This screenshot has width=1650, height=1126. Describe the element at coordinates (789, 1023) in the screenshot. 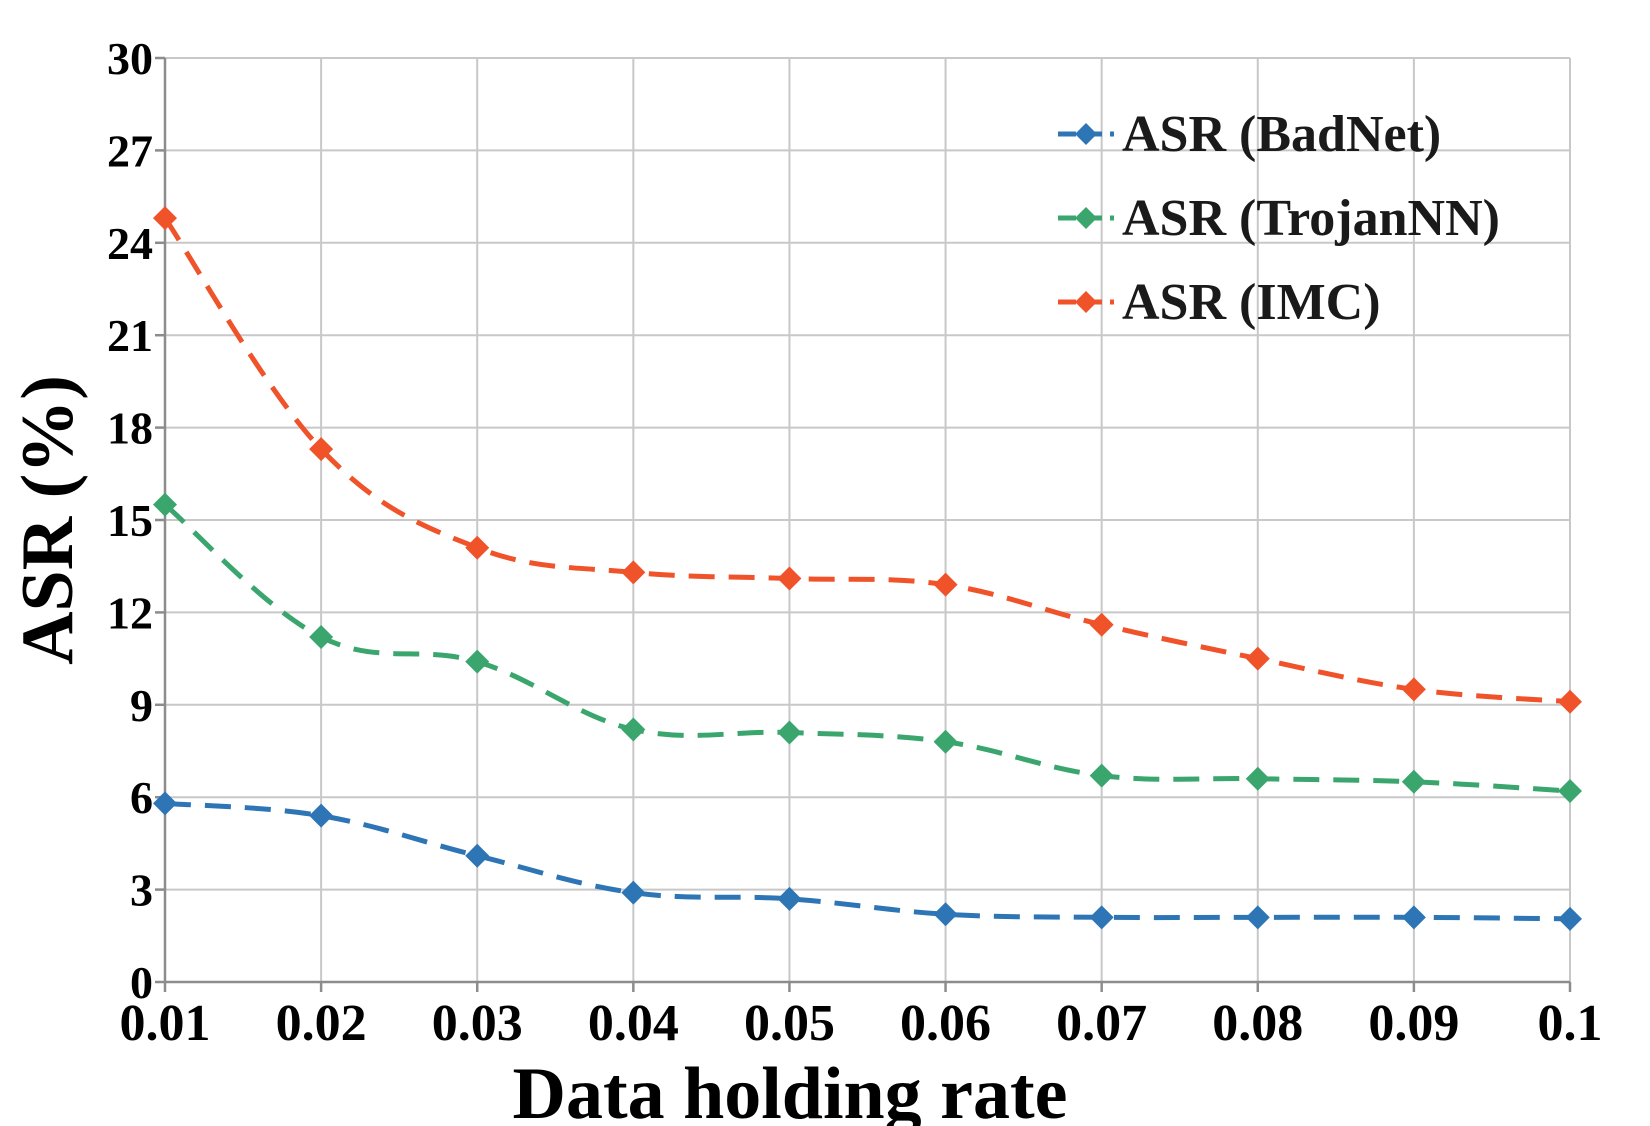

I see `x-tick-label: 0.05` at that location.